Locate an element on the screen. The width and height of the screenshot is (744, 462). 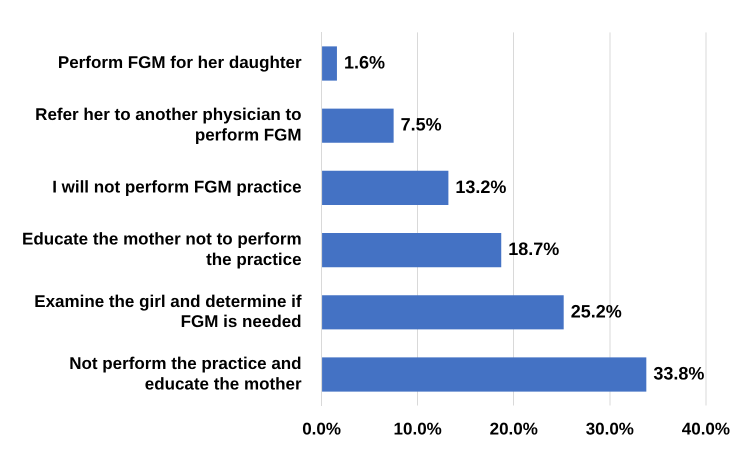
x-tick-label: 10.0% is located at coordinates (418, 428).